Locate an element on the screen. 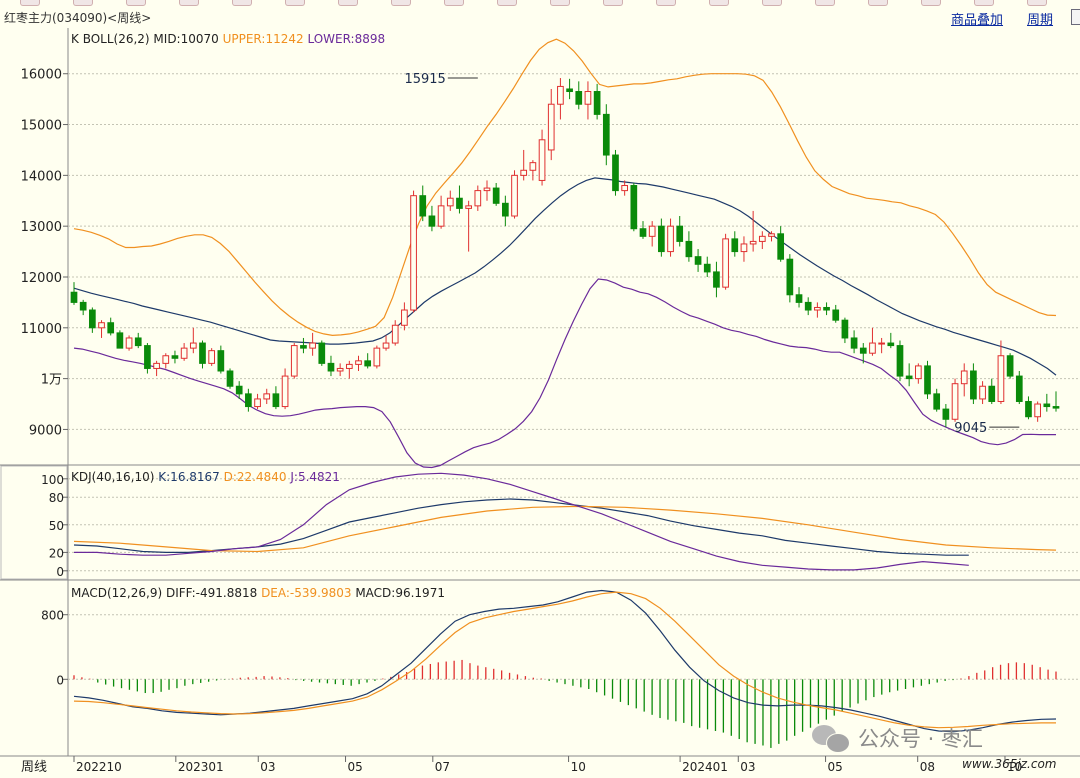 This screenshot has height=778, width=1080. y-tick-label: 0 is located at coordinates (60, 680).